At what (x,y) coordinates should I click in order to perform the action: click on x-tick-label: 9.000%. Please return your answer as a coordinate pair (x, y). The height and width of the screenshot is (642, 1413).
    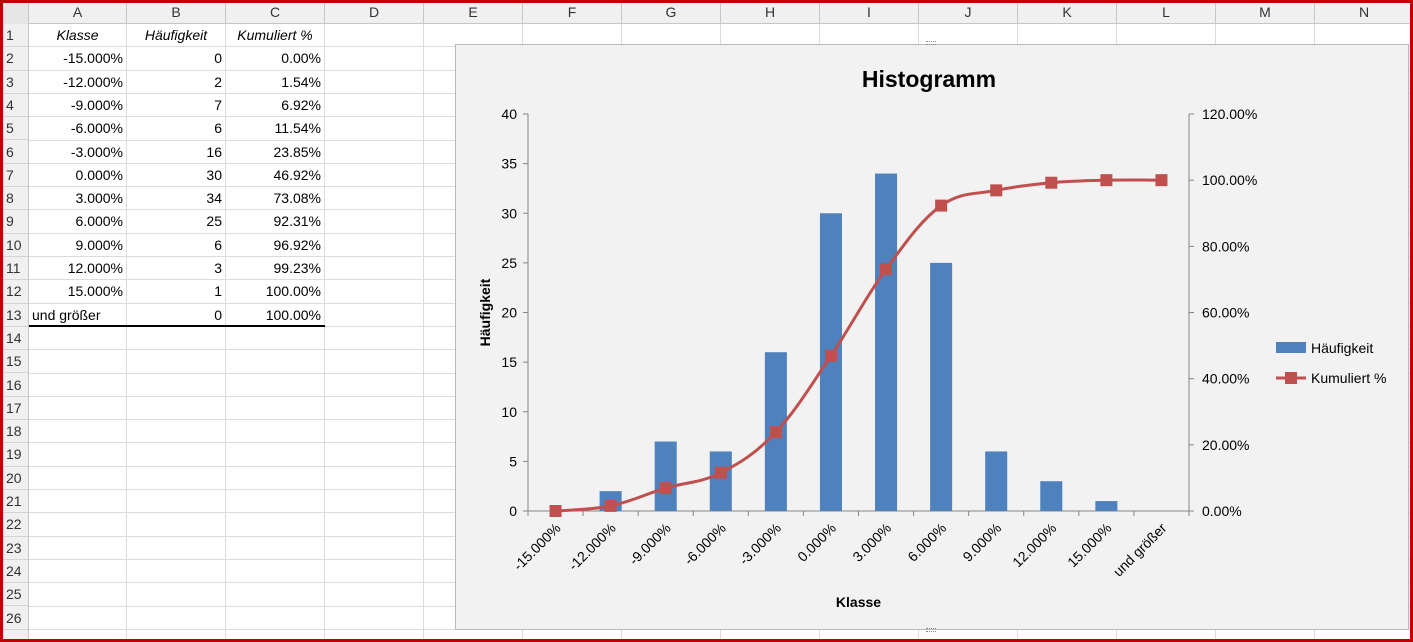
    Looking at the image, I should click on (981, 542).